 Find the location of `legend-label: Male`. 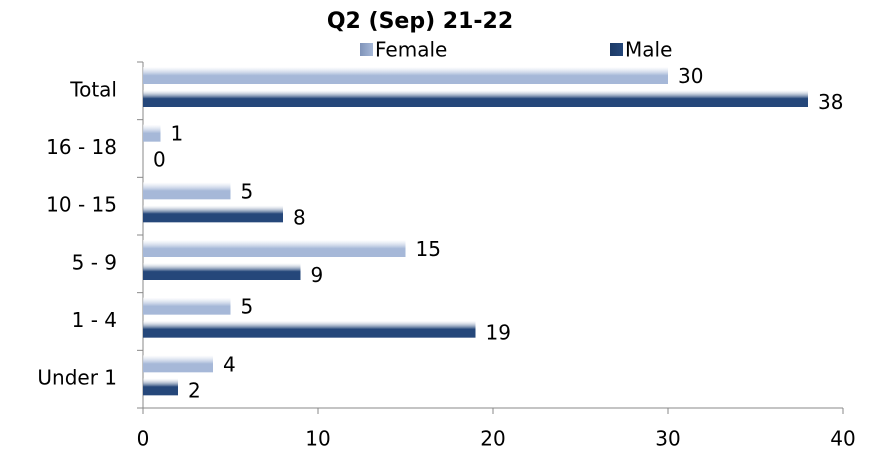

legend-label: Male is located at coordinates (648, 50).